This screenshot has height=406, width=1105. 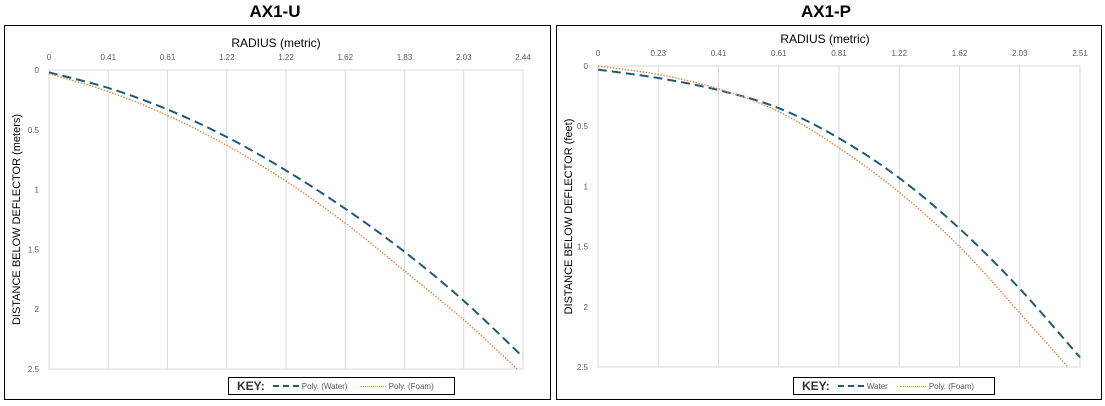 I want to click on legend-label: Water, so click(x=877, y=386).